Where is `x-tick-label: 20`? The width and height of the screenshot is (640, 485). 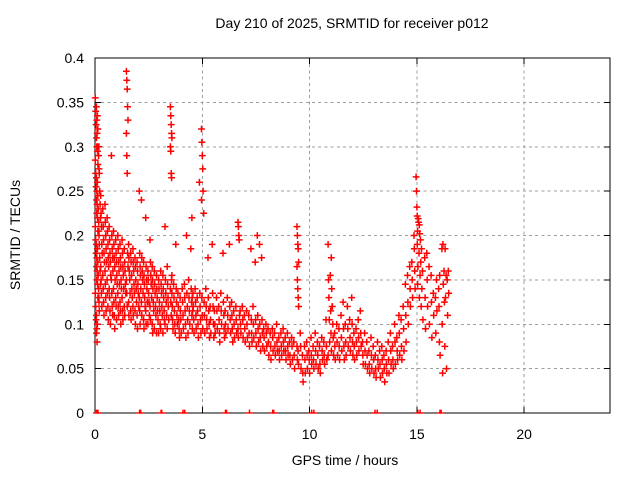 x-tick-label: 20 is located at coordinates (524, 434).